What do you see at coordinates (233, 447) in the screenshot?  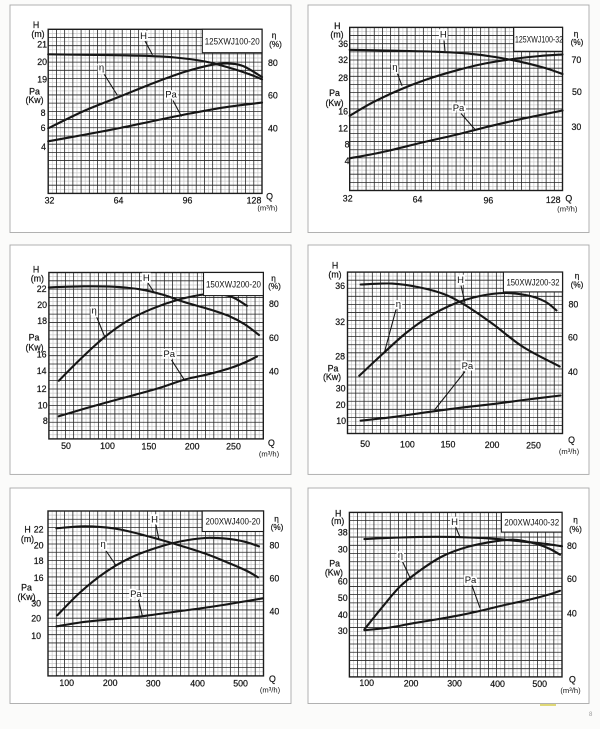 I see `svg-text: 250` at bounding box center [233, 447].